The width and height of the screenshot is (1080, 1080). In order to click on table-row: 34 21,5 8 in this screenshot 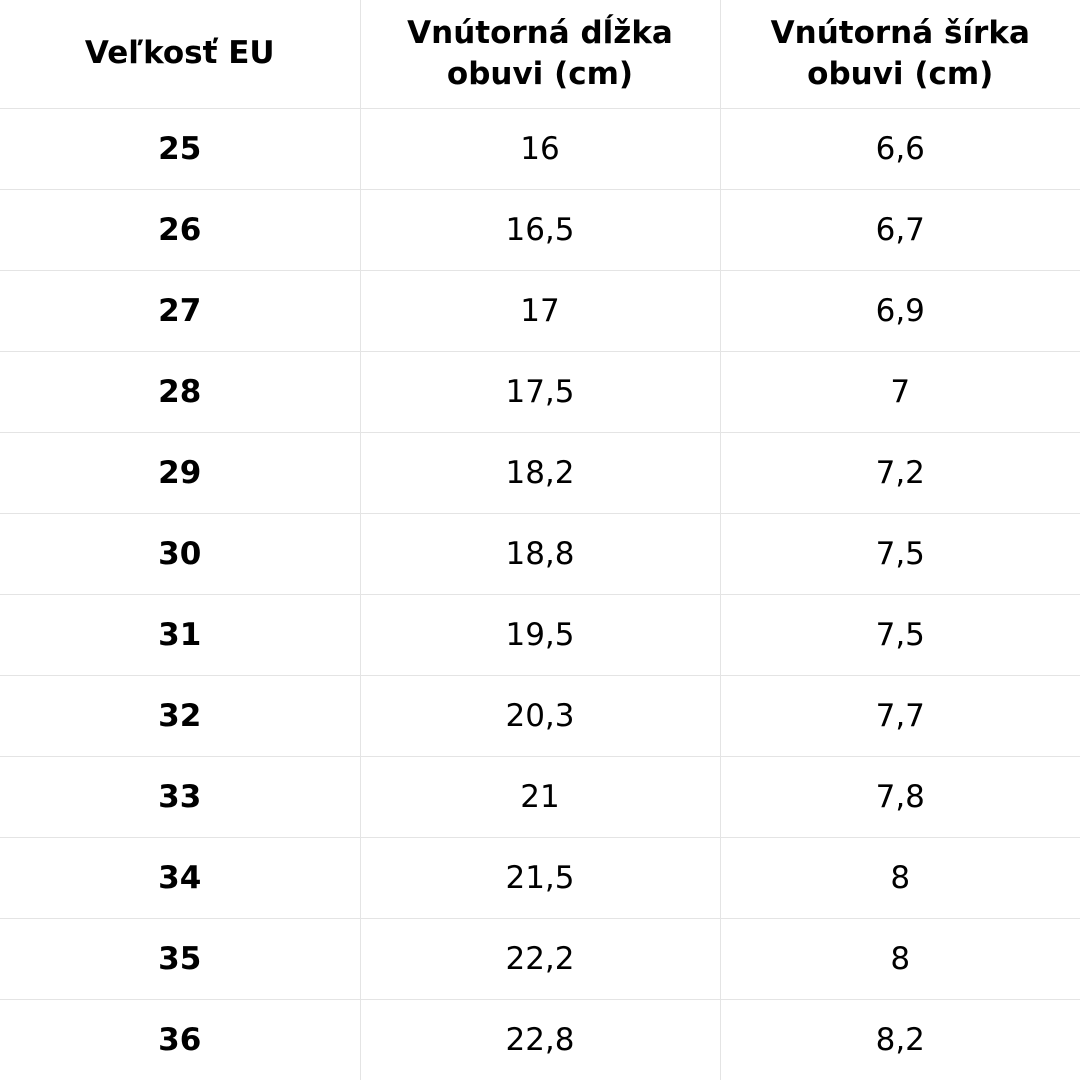, I will do `click(540, 877)`.